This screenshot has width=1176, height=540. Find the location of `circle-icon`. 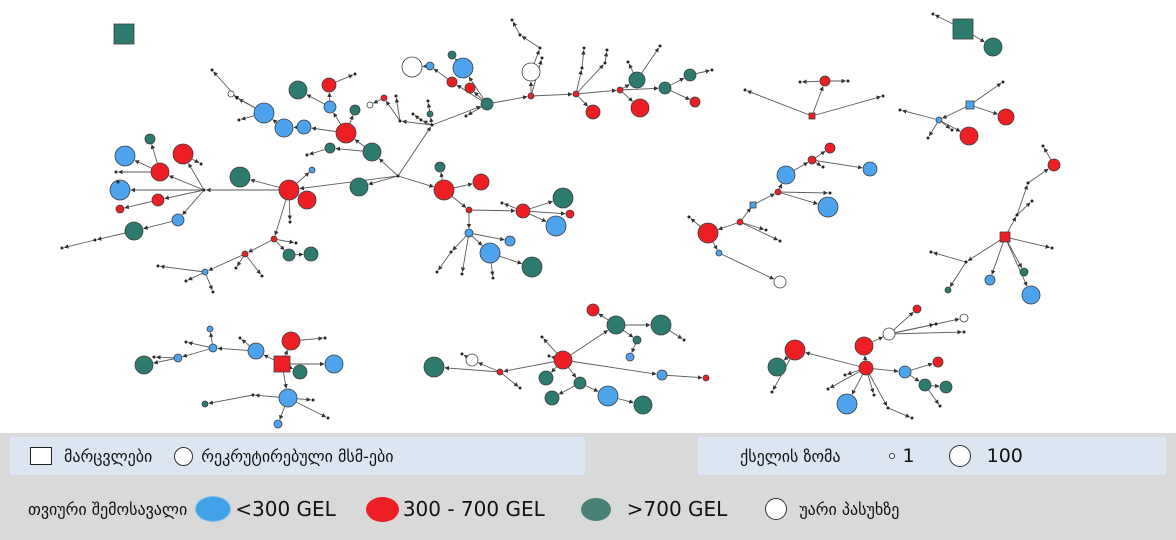

circle-icon is located at coordinates (184, 456).